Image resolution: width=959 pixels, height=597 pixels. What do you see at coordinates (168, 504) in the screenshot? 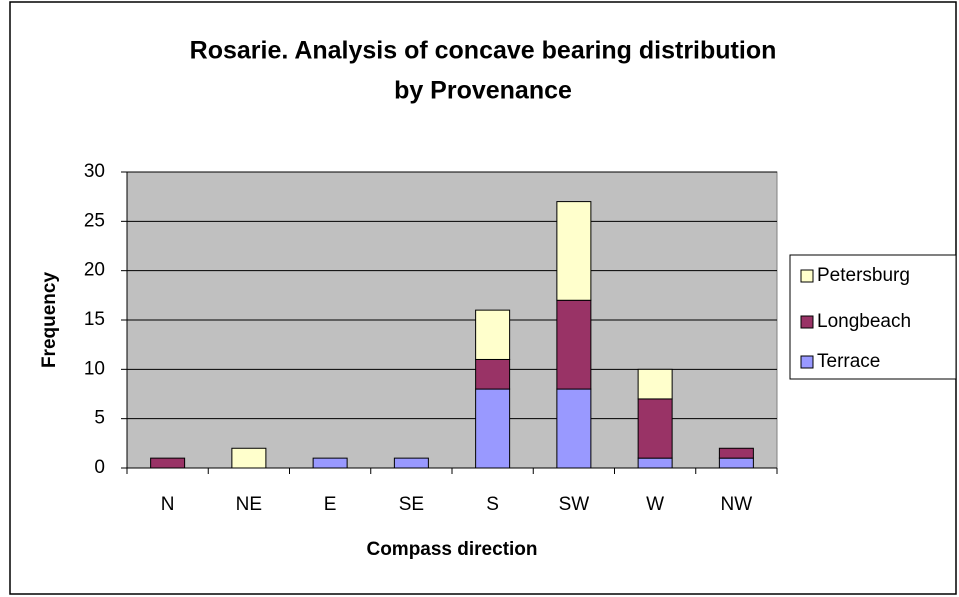
I see `x-tick-label: N` at bounding box center [168, 504].